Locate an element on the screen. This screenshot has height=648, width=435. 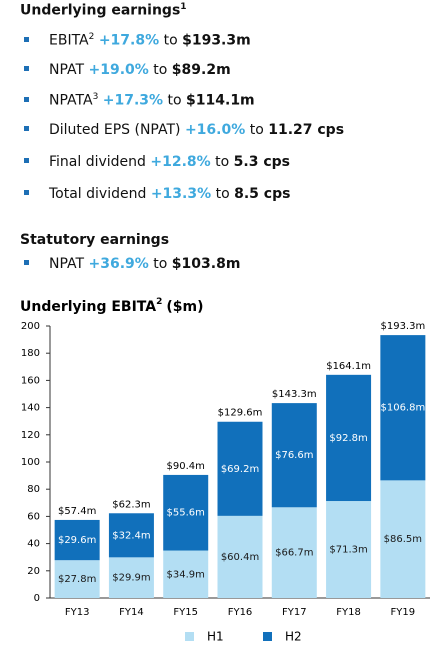
item-value: 11.27 cps is located at coordinates (306, 130).